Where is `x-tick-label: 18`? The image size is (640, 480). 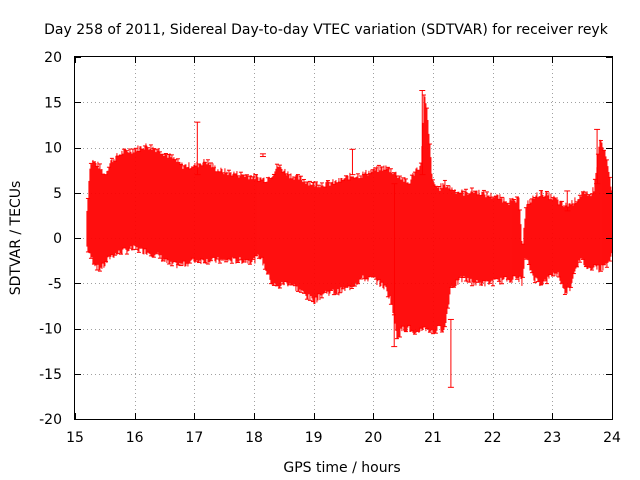
x-tick-label: 18 is located at coordinates (254, 438).